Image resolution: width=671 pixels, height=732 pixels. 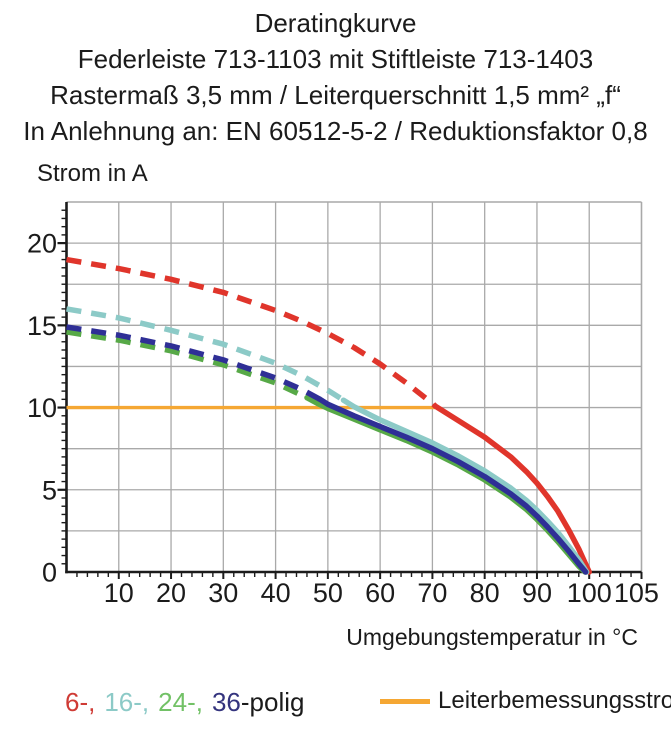 I want to click on reference-line-swatch, so click(x=405, y=701).